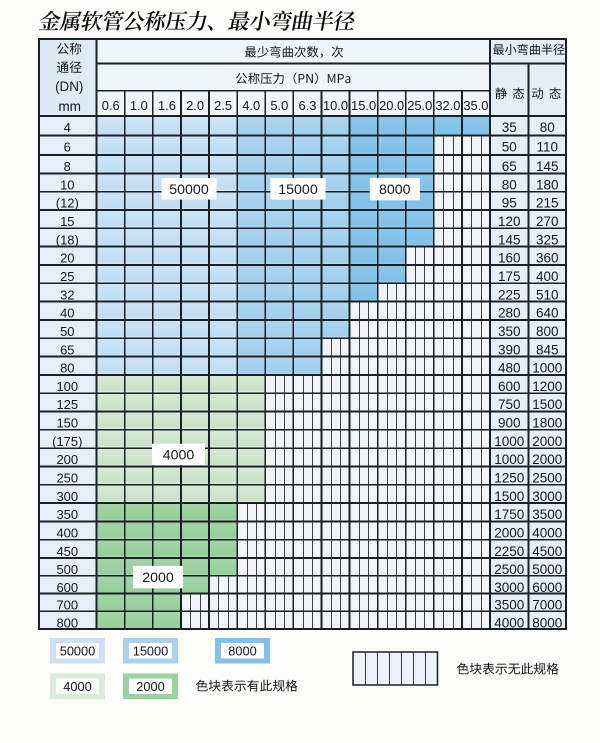 This screenshot has width=600, height=743. What do you see at coordinates (67, 239) in the screenshot?
I see `svg-text: (18)` at bounding box center [67, 239].